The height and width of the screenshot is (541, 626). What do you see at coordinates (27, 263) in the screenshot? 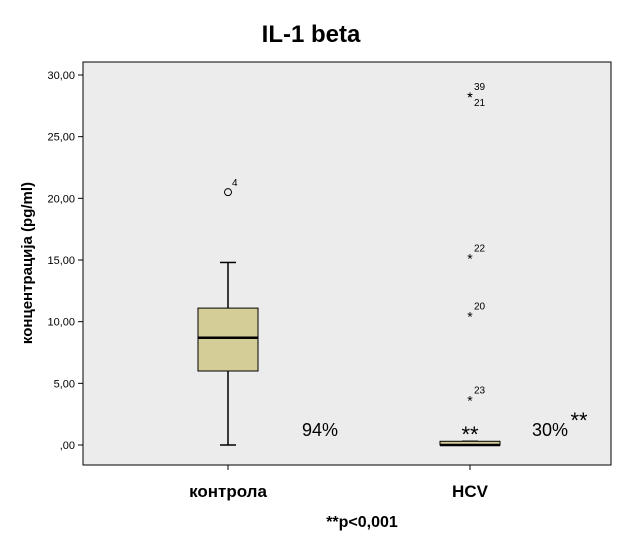
I see `y-axis-label: концентрација (pg/ml)` at bounding box center [27, 263].